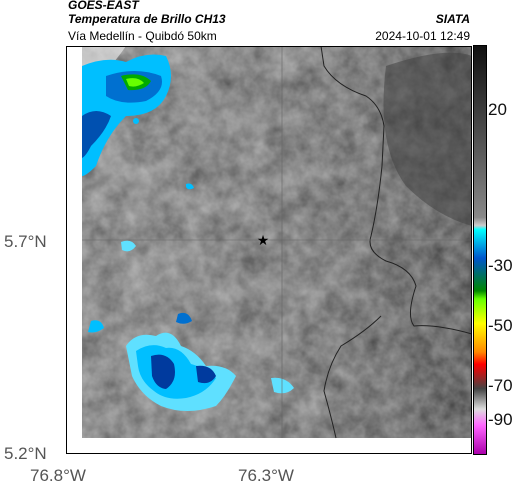 The width and height of the screenshot is (526, 491). Describe the element at coordinates (500, 265) in the screenshot. I see `colorbar-tick-neg30: -30` at that location.